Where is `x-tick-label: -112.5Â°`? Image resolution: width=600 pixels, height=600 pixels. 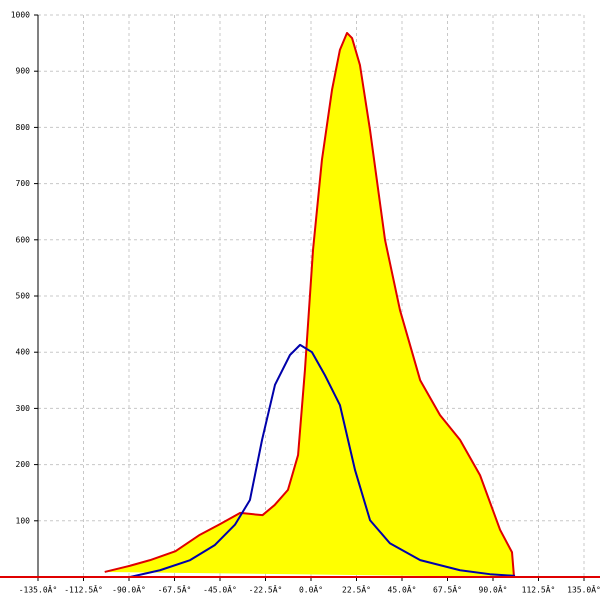
x-tick-label: -112.5Â° is located at coordinates (83, 589).